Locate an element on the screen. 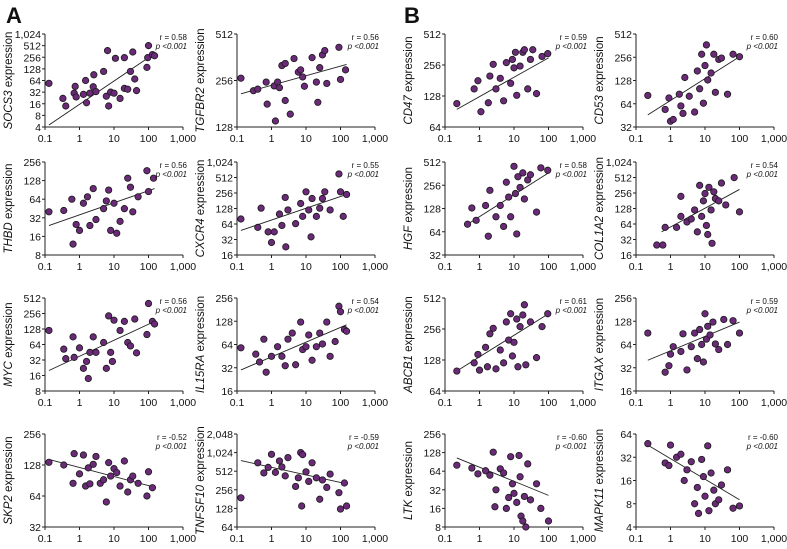 Image resolution: width=787 pixels, height=549 pixels. gene-name: MAPK11 is located at coordinates (600, 510).